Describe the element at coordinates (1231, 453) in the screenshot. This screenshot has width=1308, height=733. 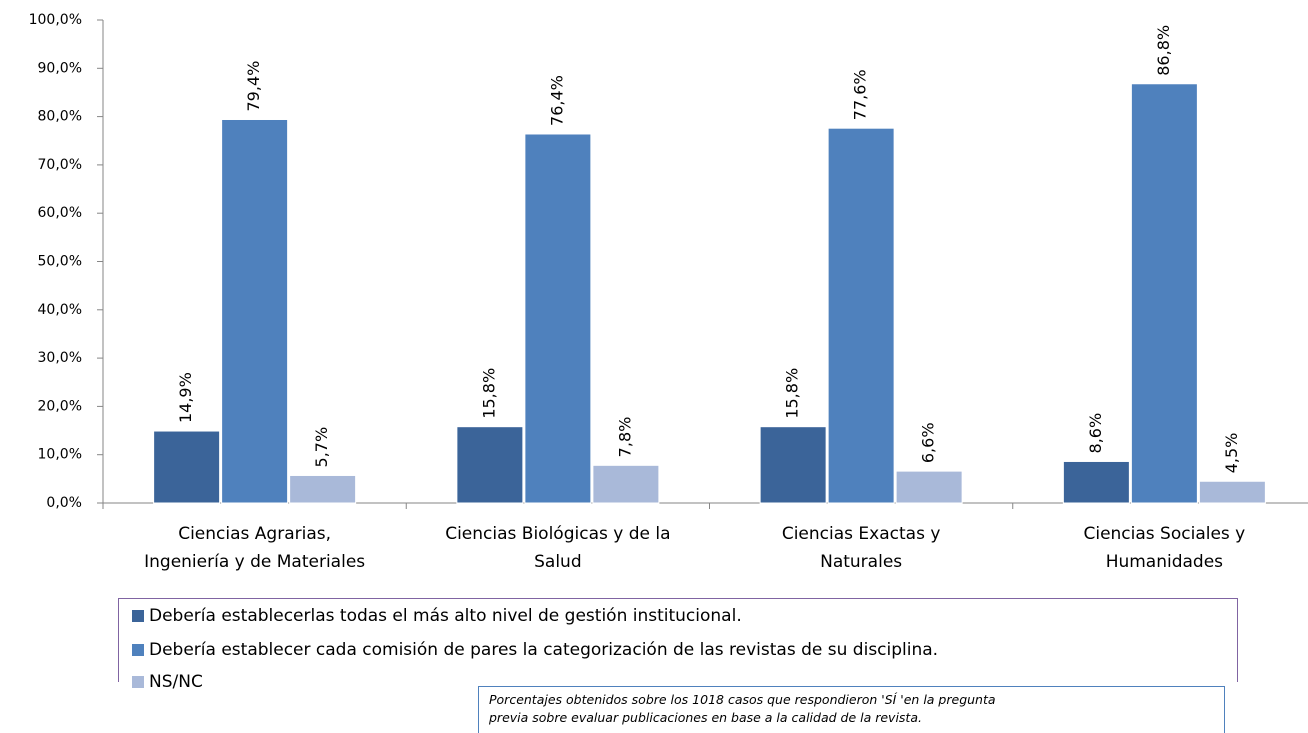
I see `value-label: 4,5%` at that location.